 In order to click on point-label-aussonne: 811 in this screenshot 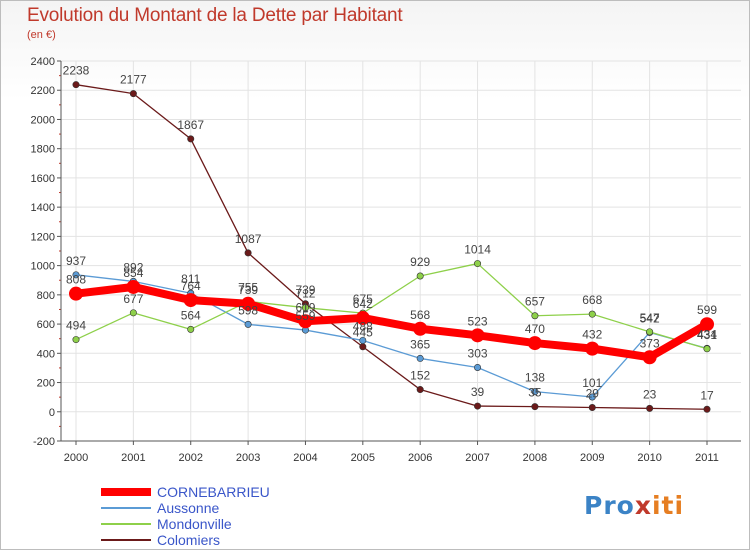, I will do `click(190, 279)`.